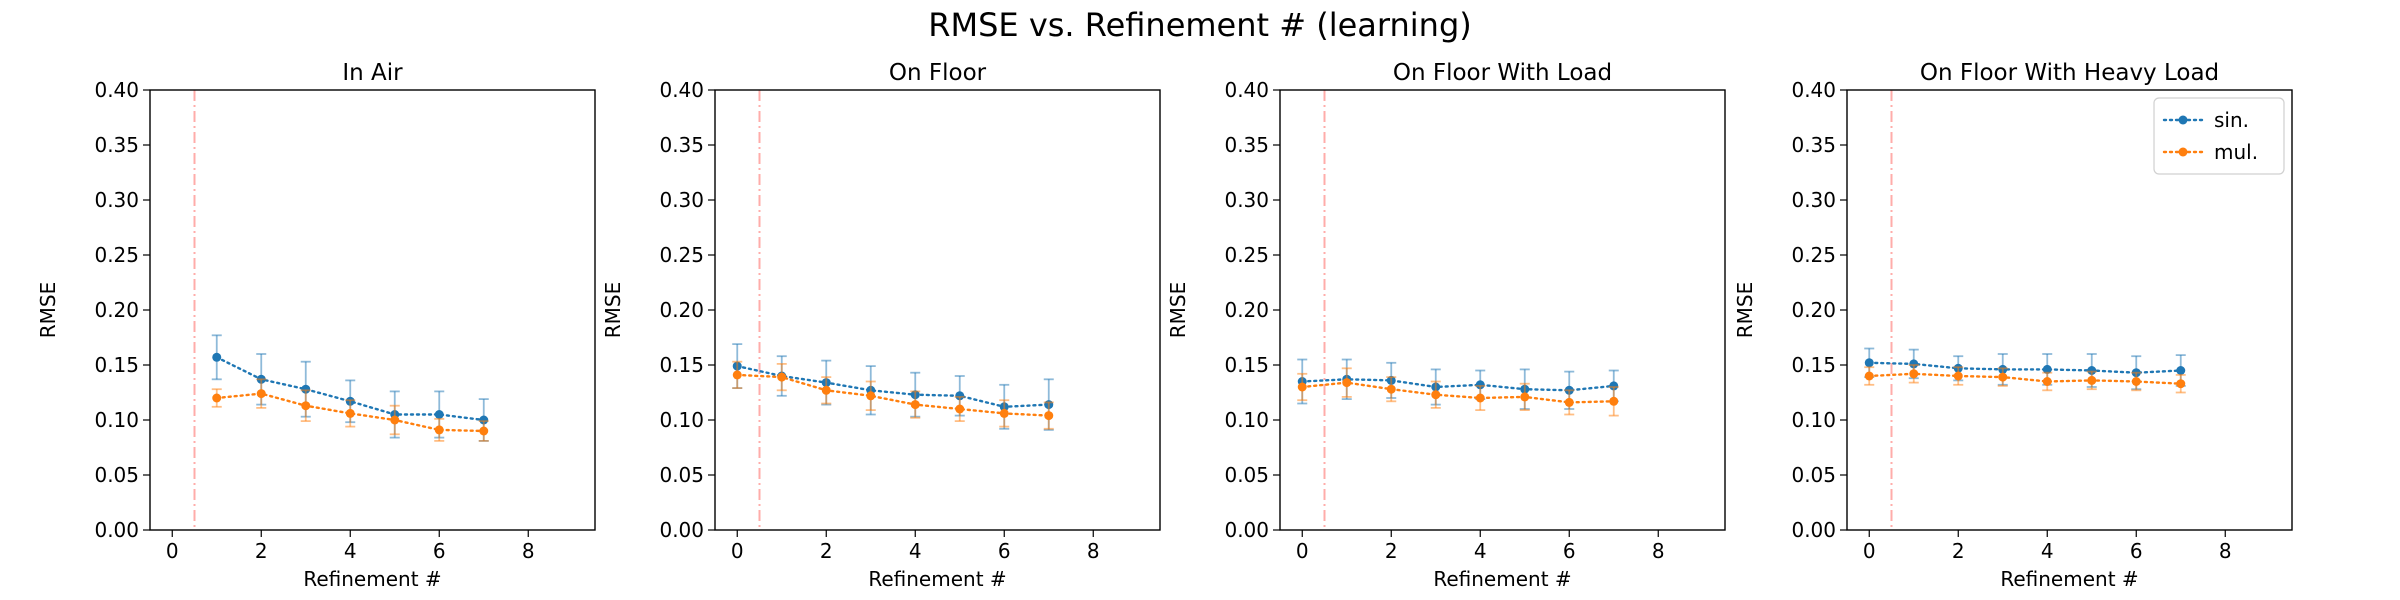 This screenshot has height=600, width=2400. What do you see at coordinates (2231, 120) in the screenshot?
I see `legend-label: sin.` at bounding box center [2231, 120].